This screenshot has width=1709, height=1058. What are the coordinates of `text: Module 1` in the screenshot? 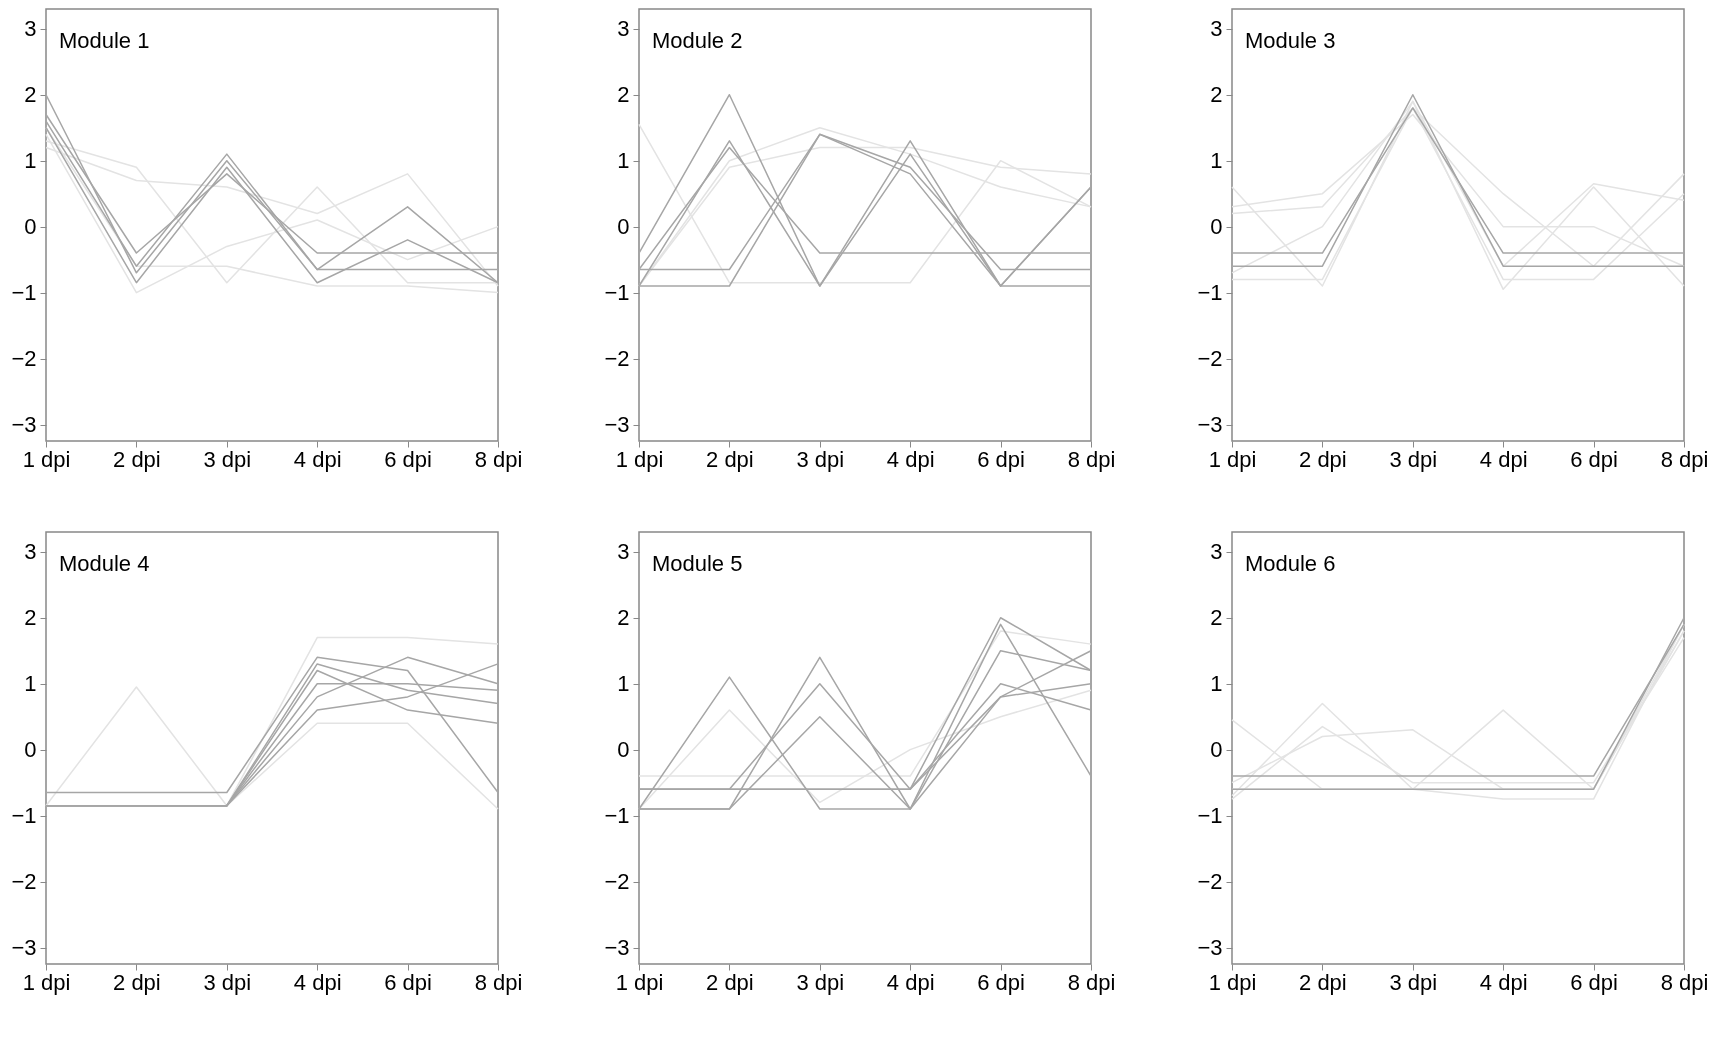 It's located at (104, 40).